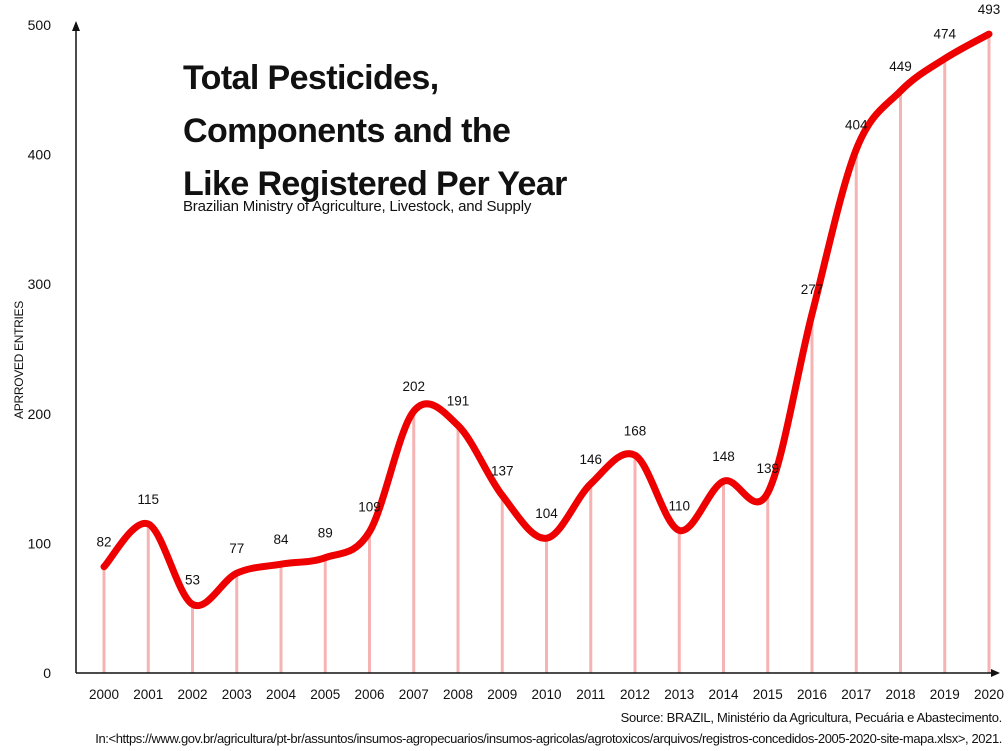  Describe the element at coordinates (900, 694) in the screenshot. I see `x-tick-label: 2018` at that location.